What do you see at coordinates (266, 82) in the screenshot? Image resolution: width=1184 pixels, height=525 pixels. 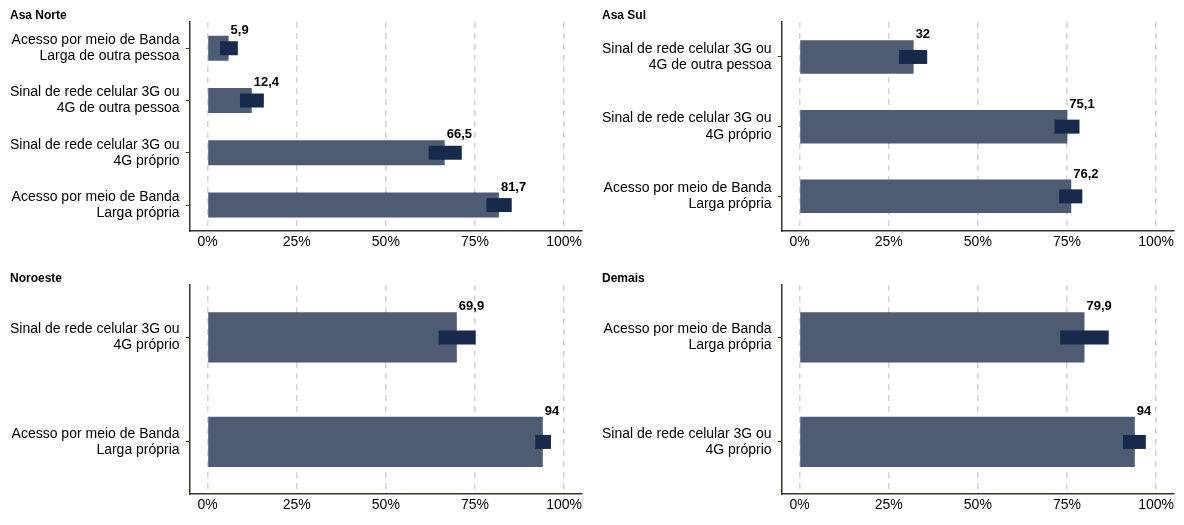 I see `data-label: 12,4` at bounding box center [266, 82].